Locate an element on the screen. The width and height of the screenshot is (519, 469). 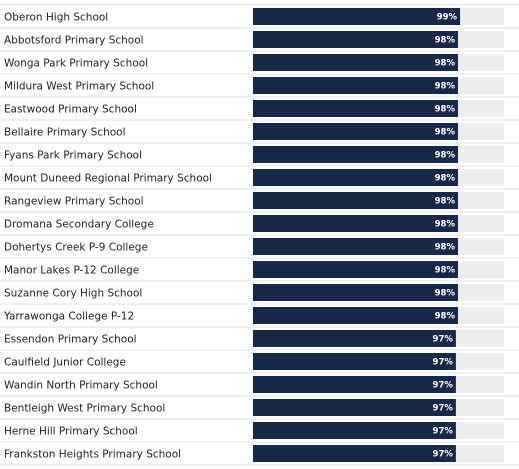
bar-row: Dohertys Creek P-9 College 98% is located at coordinates (259, 248).